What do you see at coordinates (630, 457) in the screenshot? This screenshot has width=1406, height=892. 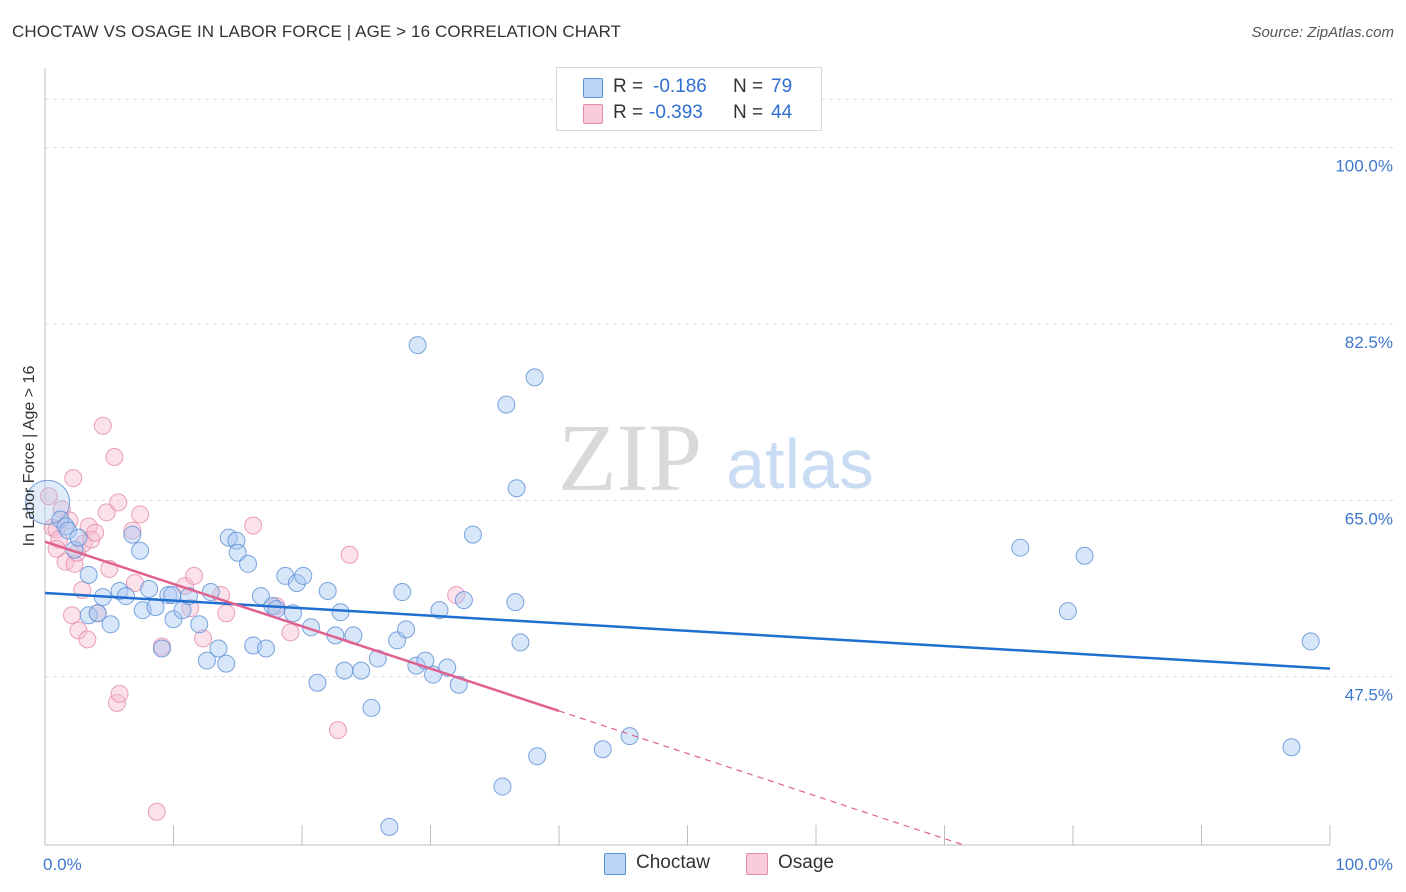 I see `watermark-zip: ZIP` at bounding box center [630, 457].